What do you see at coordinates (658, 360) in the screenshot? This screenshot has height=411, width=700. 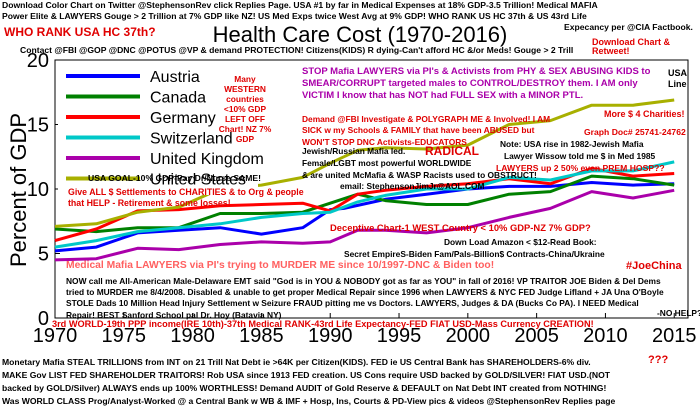 I see `question-marks: ???` at bounding box center [658, 360].